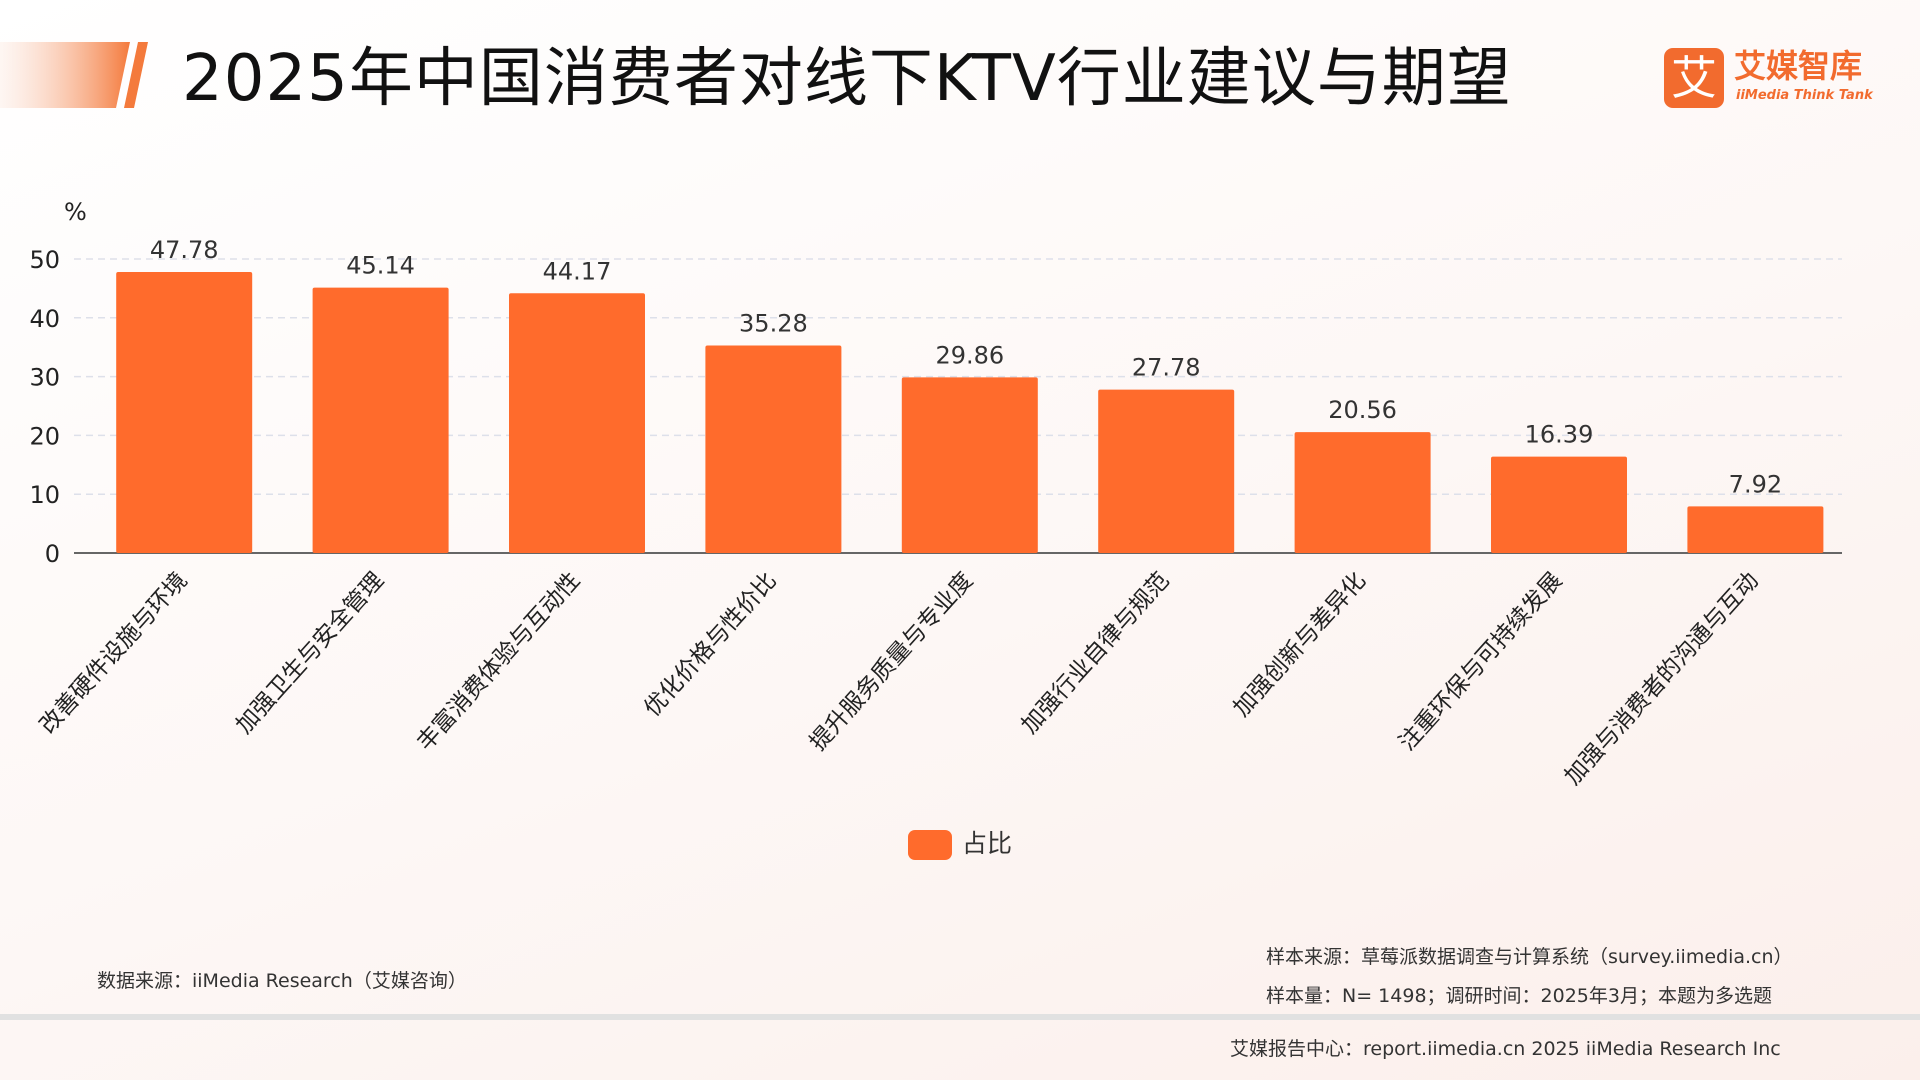 This screenshot has height=1080, width=1920. What do you see at coordinates (380, 266) in the screenshot?
I see `data-label: 45.14` at bounding box center [380, 266].